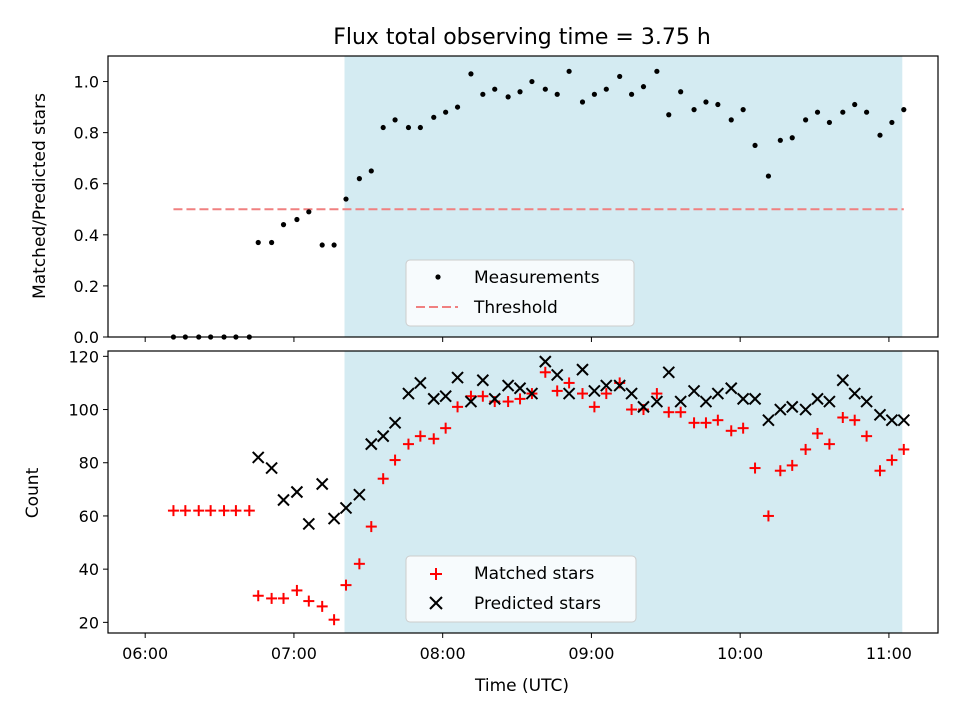 The width and height of the screenshot is (960, 720). Describe the element at coordinates (520, 293) in the screenshot. I see `top-legend: Measurements Threshold` at that location.